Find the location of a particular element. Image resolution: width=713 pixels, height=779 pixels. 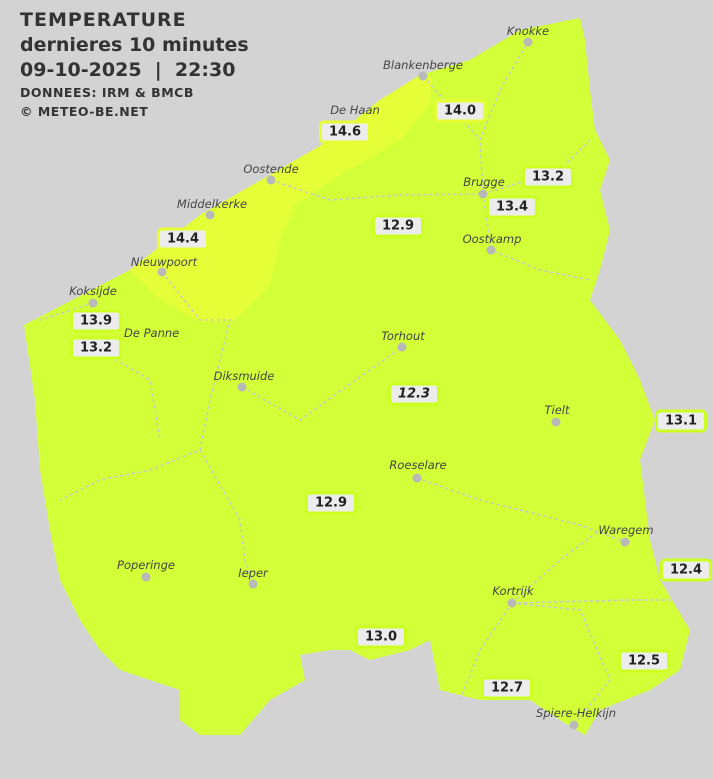

temperature-label: 13.1 is located at coordinates (681, 421).